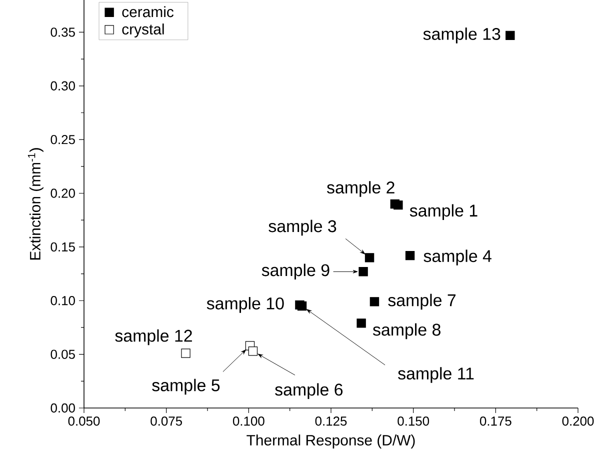 The width and height of the screenshot is (599, 469). What do you see at coordinates (62, 32) in the screenshot?
I see `y-tick-label: 0.35` at bounding box center [62, 32].